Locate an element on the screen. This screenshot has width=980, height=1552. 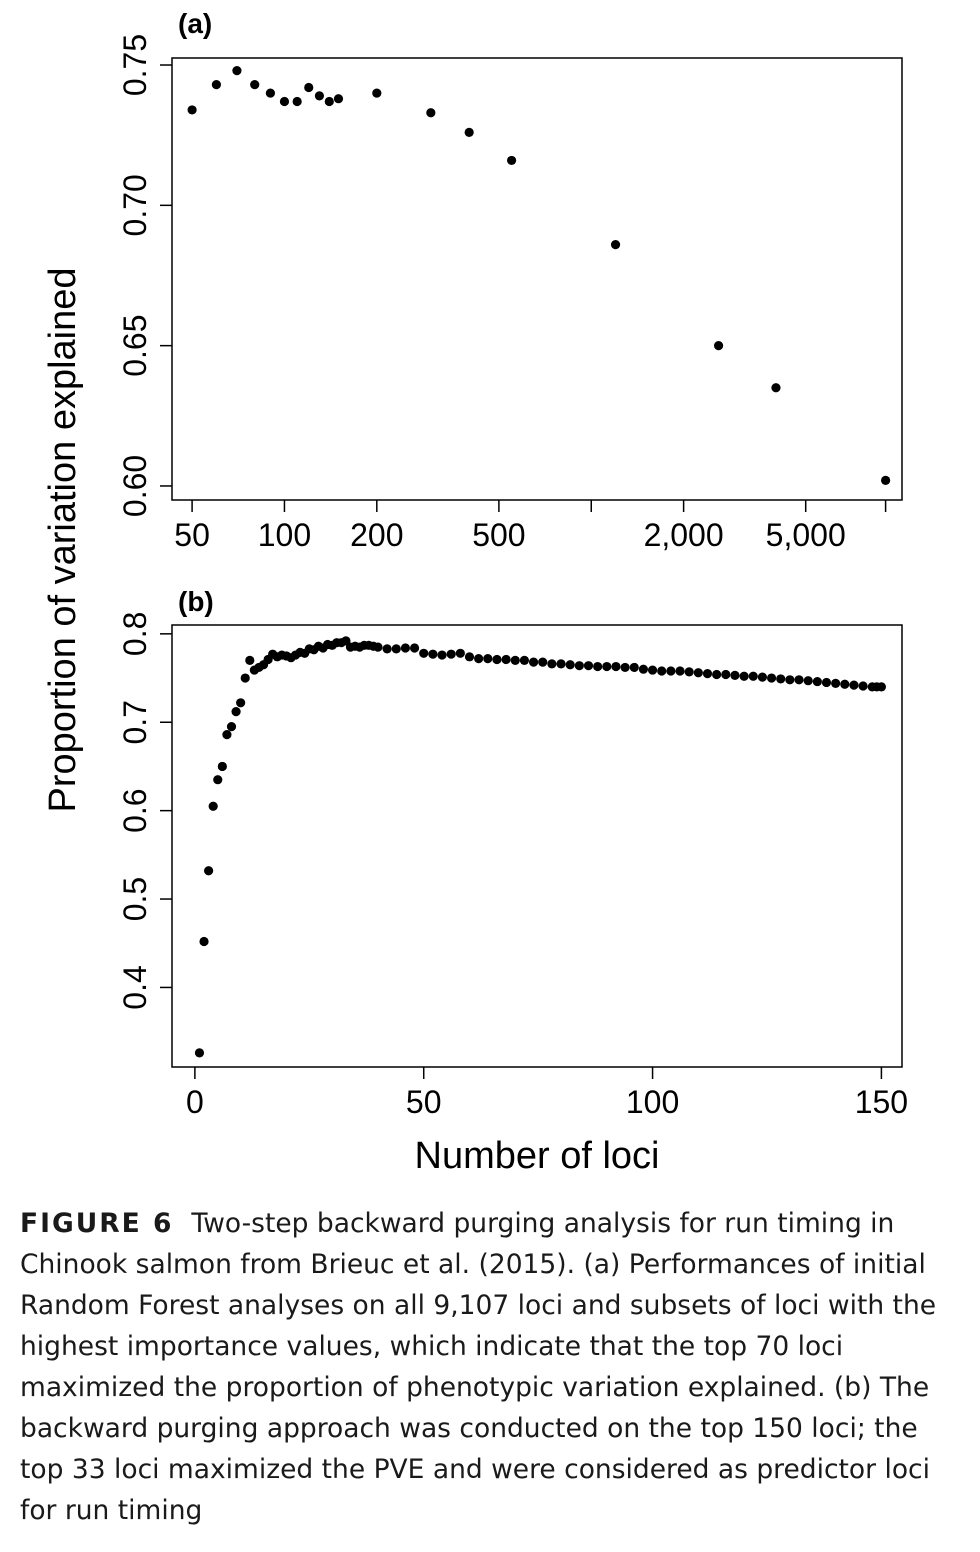
panel-b-x-tick-label: 150 is located at coordinates (881, 1102).